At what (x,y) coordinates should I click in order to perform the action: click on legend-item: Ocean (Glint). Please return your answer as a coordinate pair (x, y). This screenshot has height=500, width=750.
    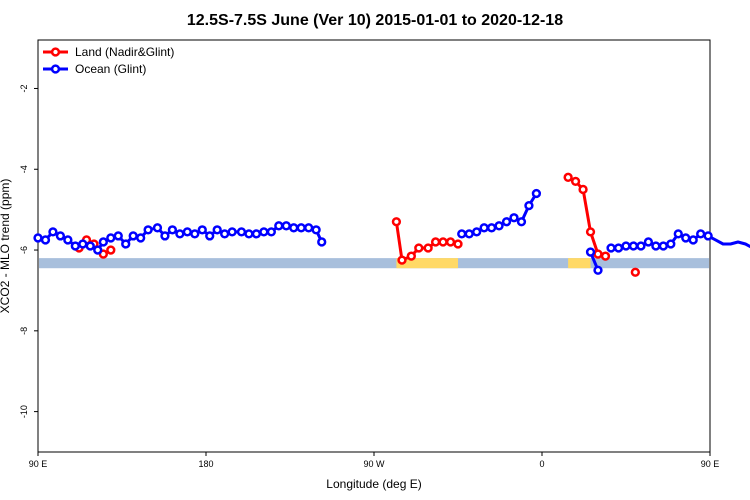
    Looking at the image, I should click on (94, 69).